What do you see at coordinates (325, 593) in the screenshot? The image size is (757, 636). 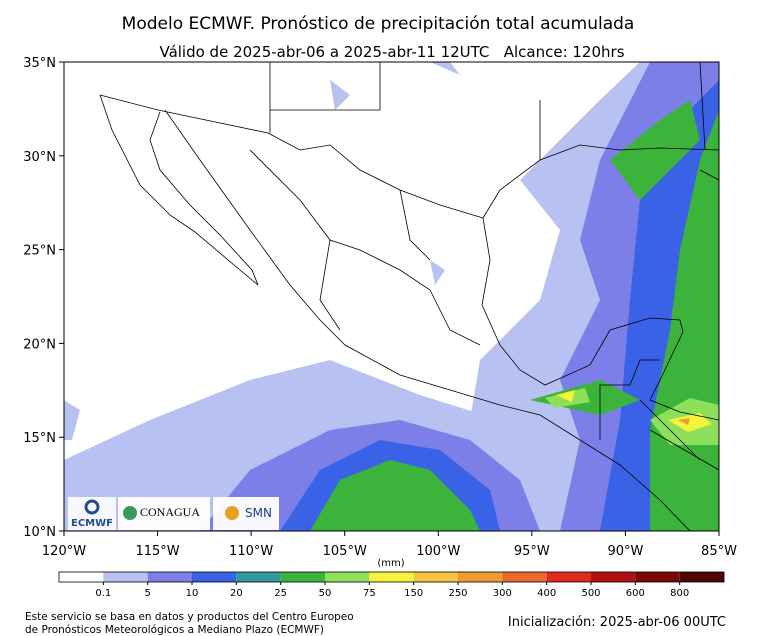 I see `colorbar-label: 50` at bounding box center [325, 593].